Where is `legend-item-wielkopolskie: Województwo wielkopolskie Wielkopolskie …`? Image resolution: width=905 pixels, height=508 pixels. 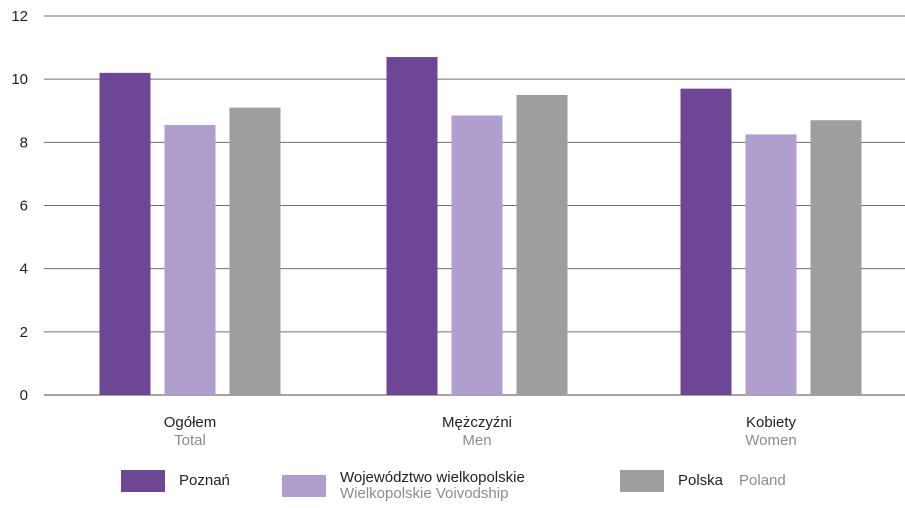
legend-item-wielkopolskie: Województwo wielkopolskie Wielkopolskie … is located at coordinates (403, 486).